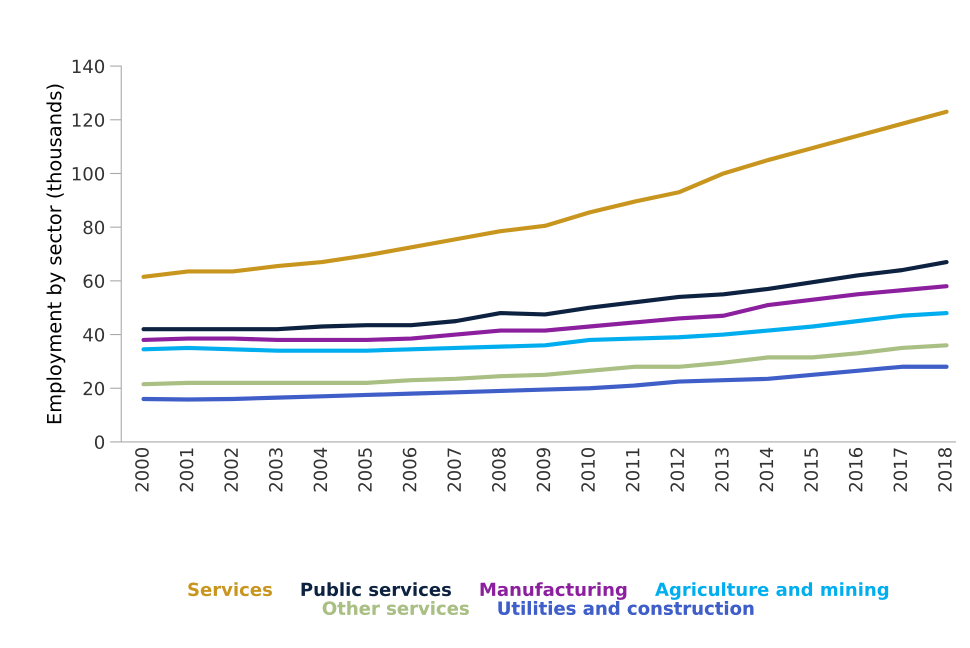 The image size is (970, 648). What do you see at coordinates (365, 470) in the screenshot?
I see `x-tick-label: 2005` at bounding box center [365, 470].